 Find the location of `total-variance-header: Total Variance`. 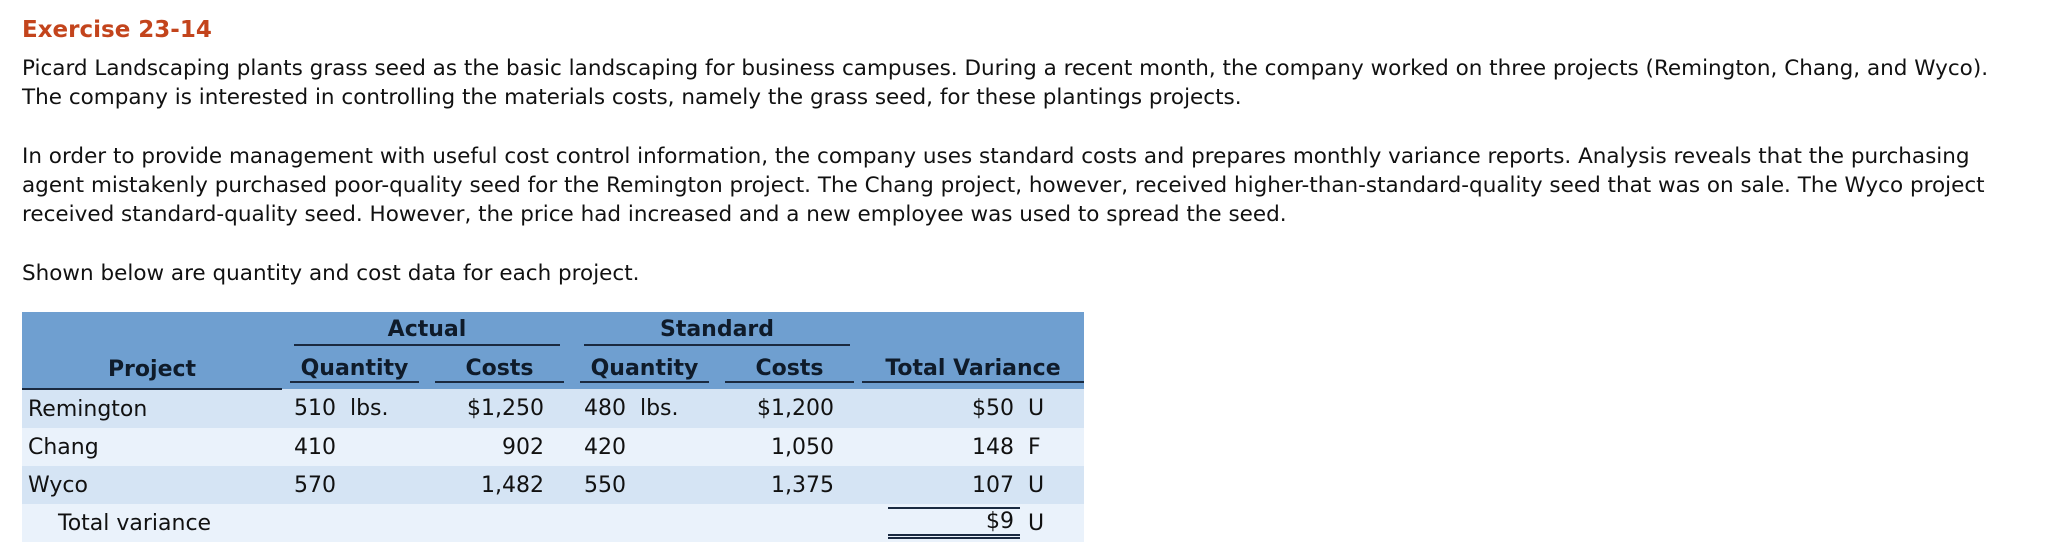

total-variance-header: Total Variance is located at coordinates (973, 369).